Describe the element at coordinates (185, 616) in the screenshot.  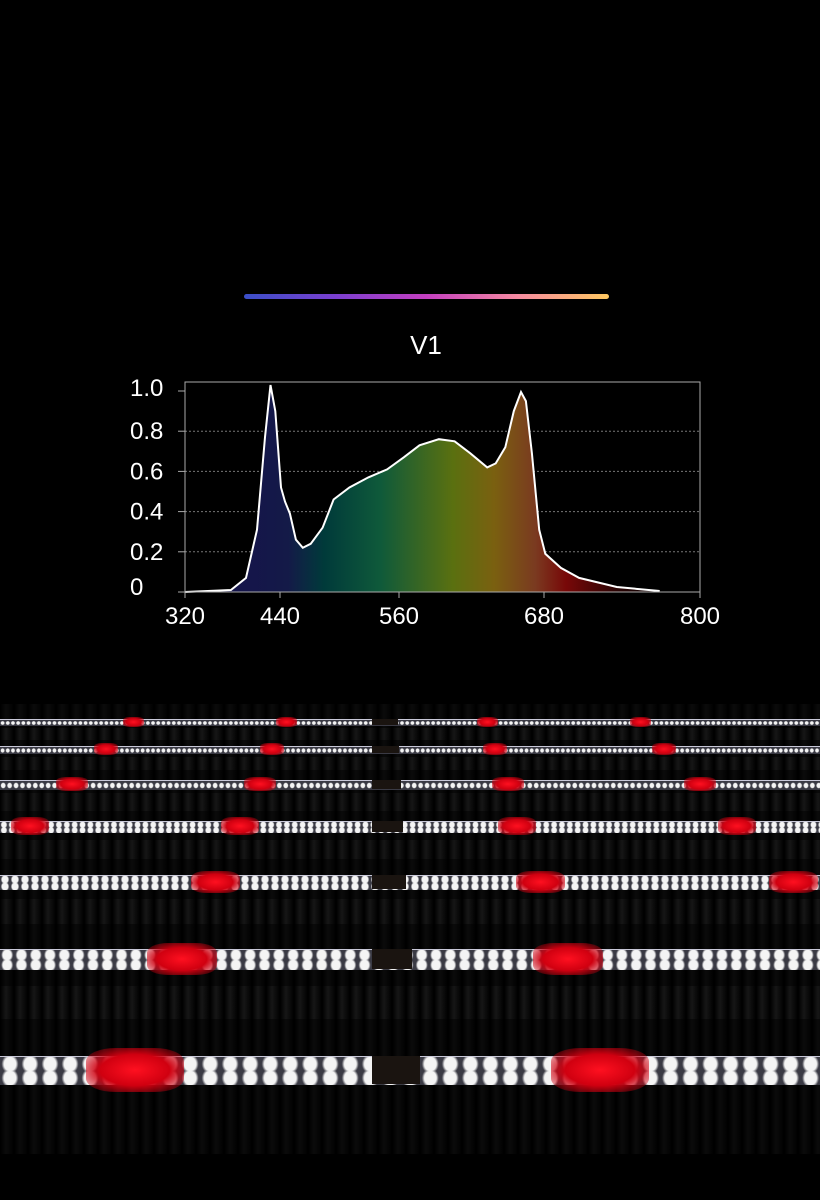
I see `x-tick-label: 320` at that location.